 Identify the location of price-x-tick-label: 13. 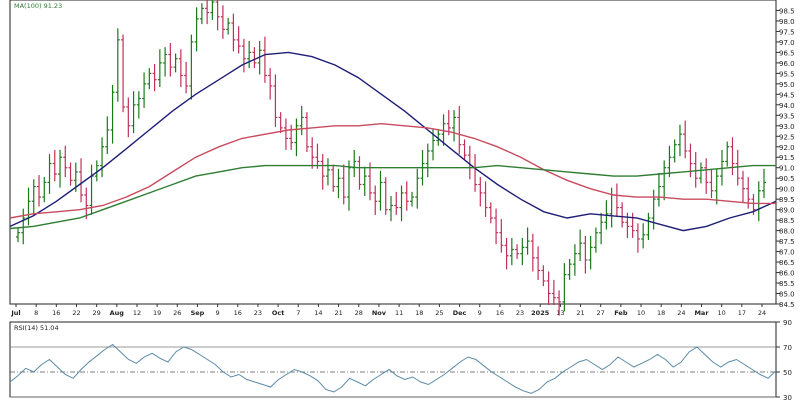
(560, 313).